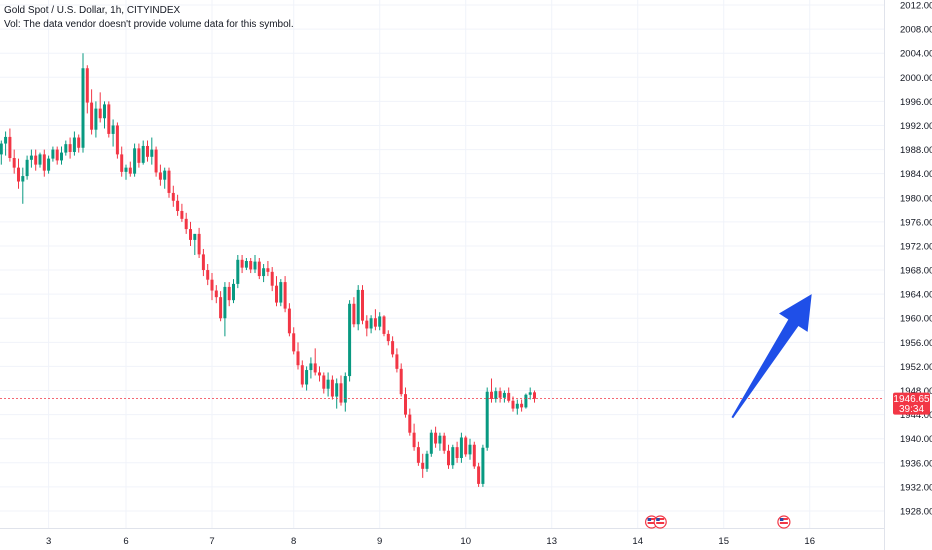  Describe the element at coordinates (916, 415) in the screenshot. I see `price-tick-label: 1944.00` at that location.